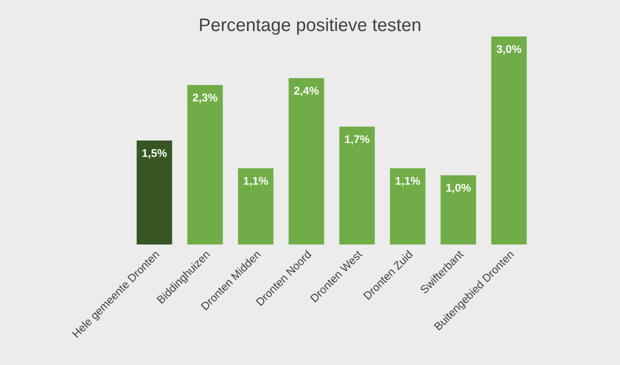 This screenshot has height=365, width=620. Describe the element at coordinates (306, 91) in the screenshot. I see `data-label: 2,4%` at that location.